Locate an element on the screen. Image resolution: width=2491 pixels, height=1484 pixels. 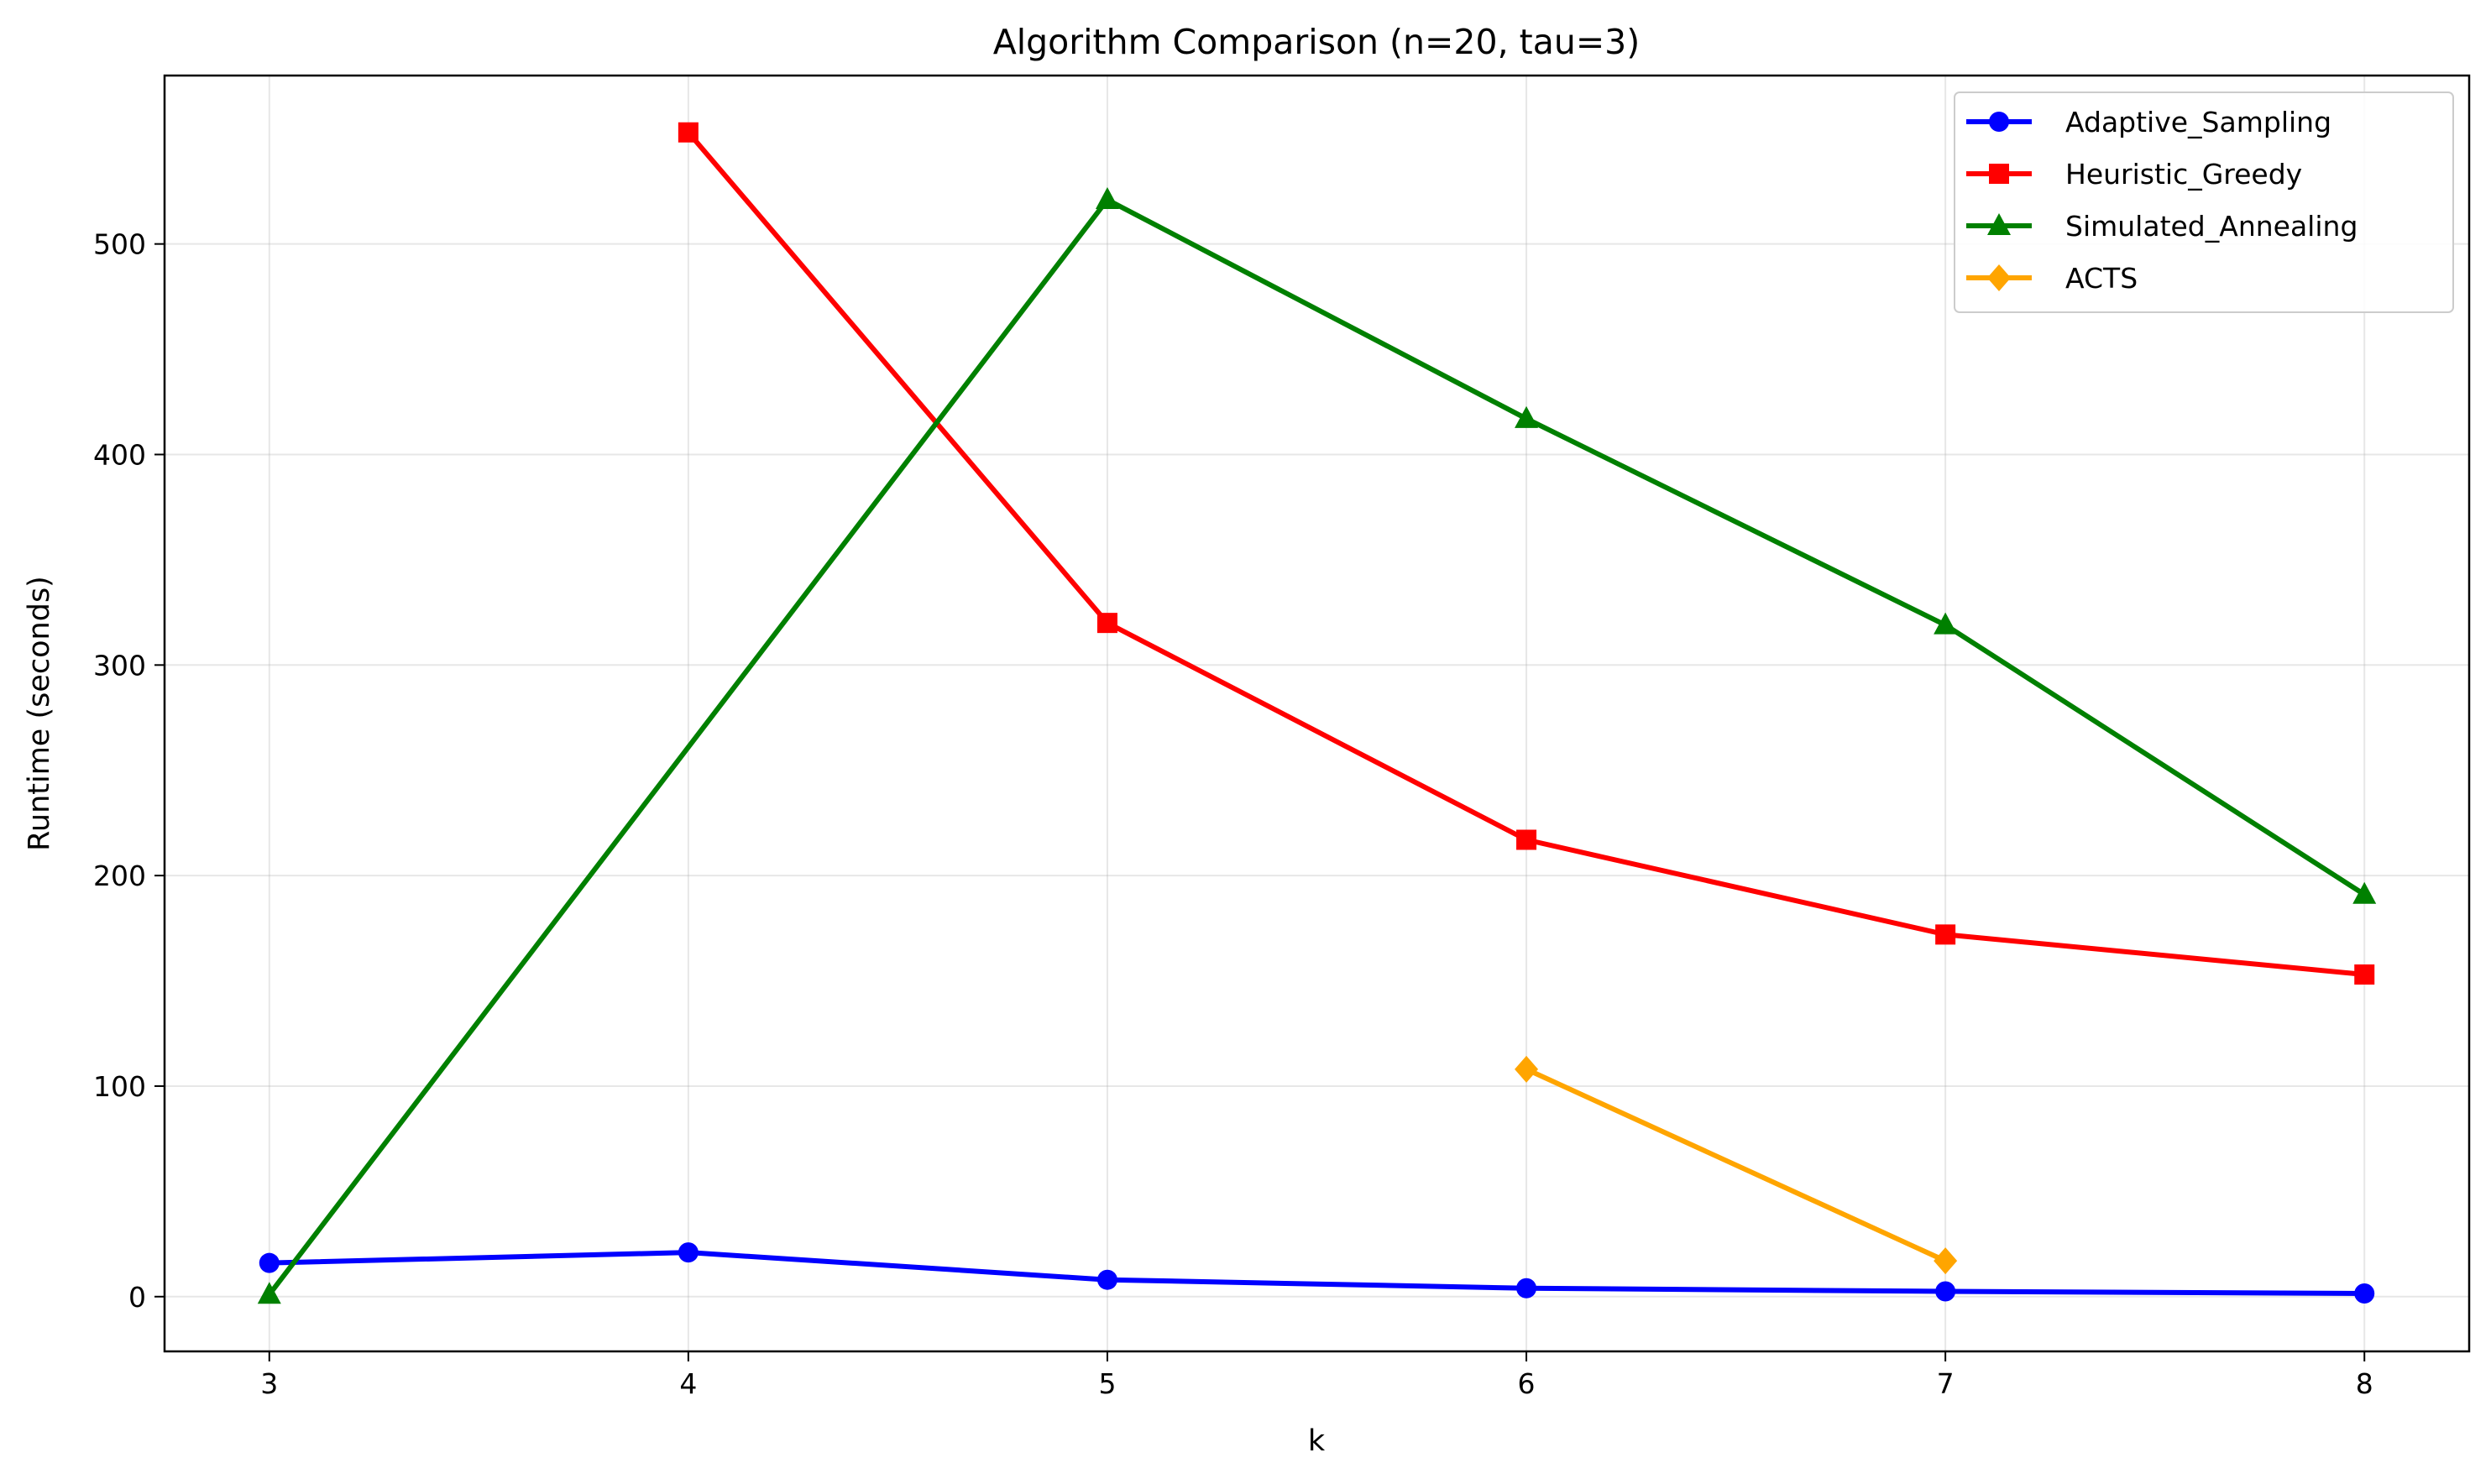
y-tick-label: 200 is located at coordinates (120, 876).